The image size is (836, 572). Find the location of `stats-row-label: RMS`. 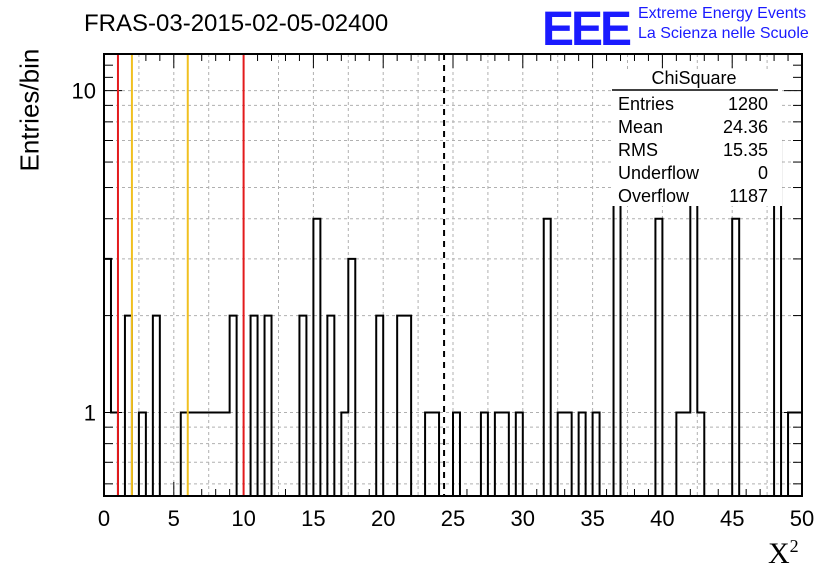

stats-row-label: RMS is located at coordinates (638, 150).